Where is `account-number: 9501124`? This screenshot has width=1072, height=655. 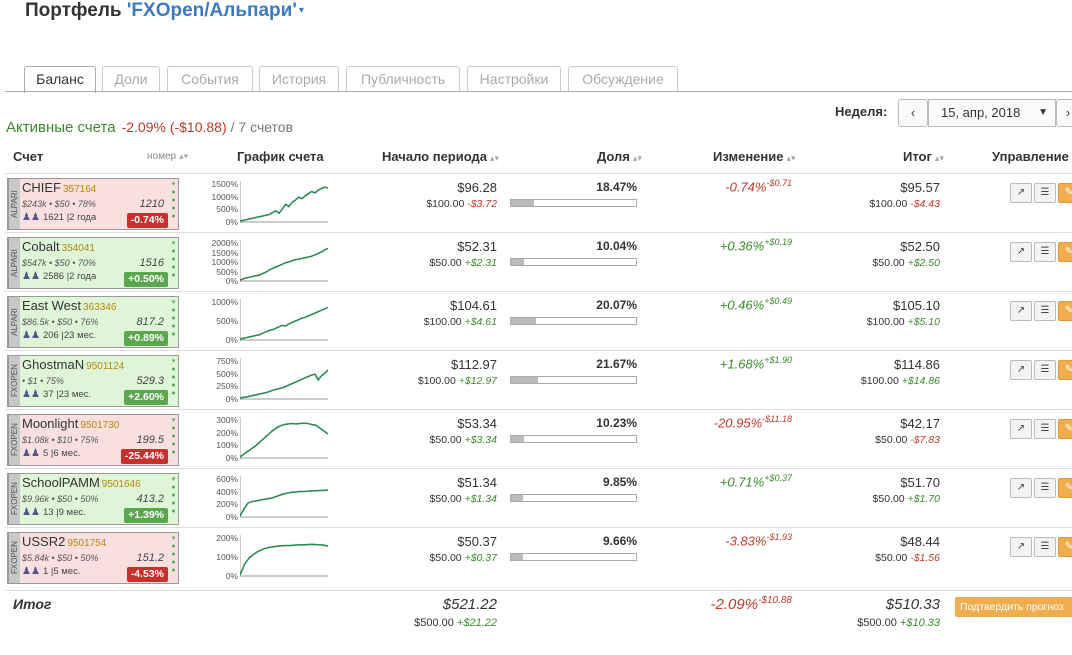
account-number: 9501124 is located at coordinates (105, 366).